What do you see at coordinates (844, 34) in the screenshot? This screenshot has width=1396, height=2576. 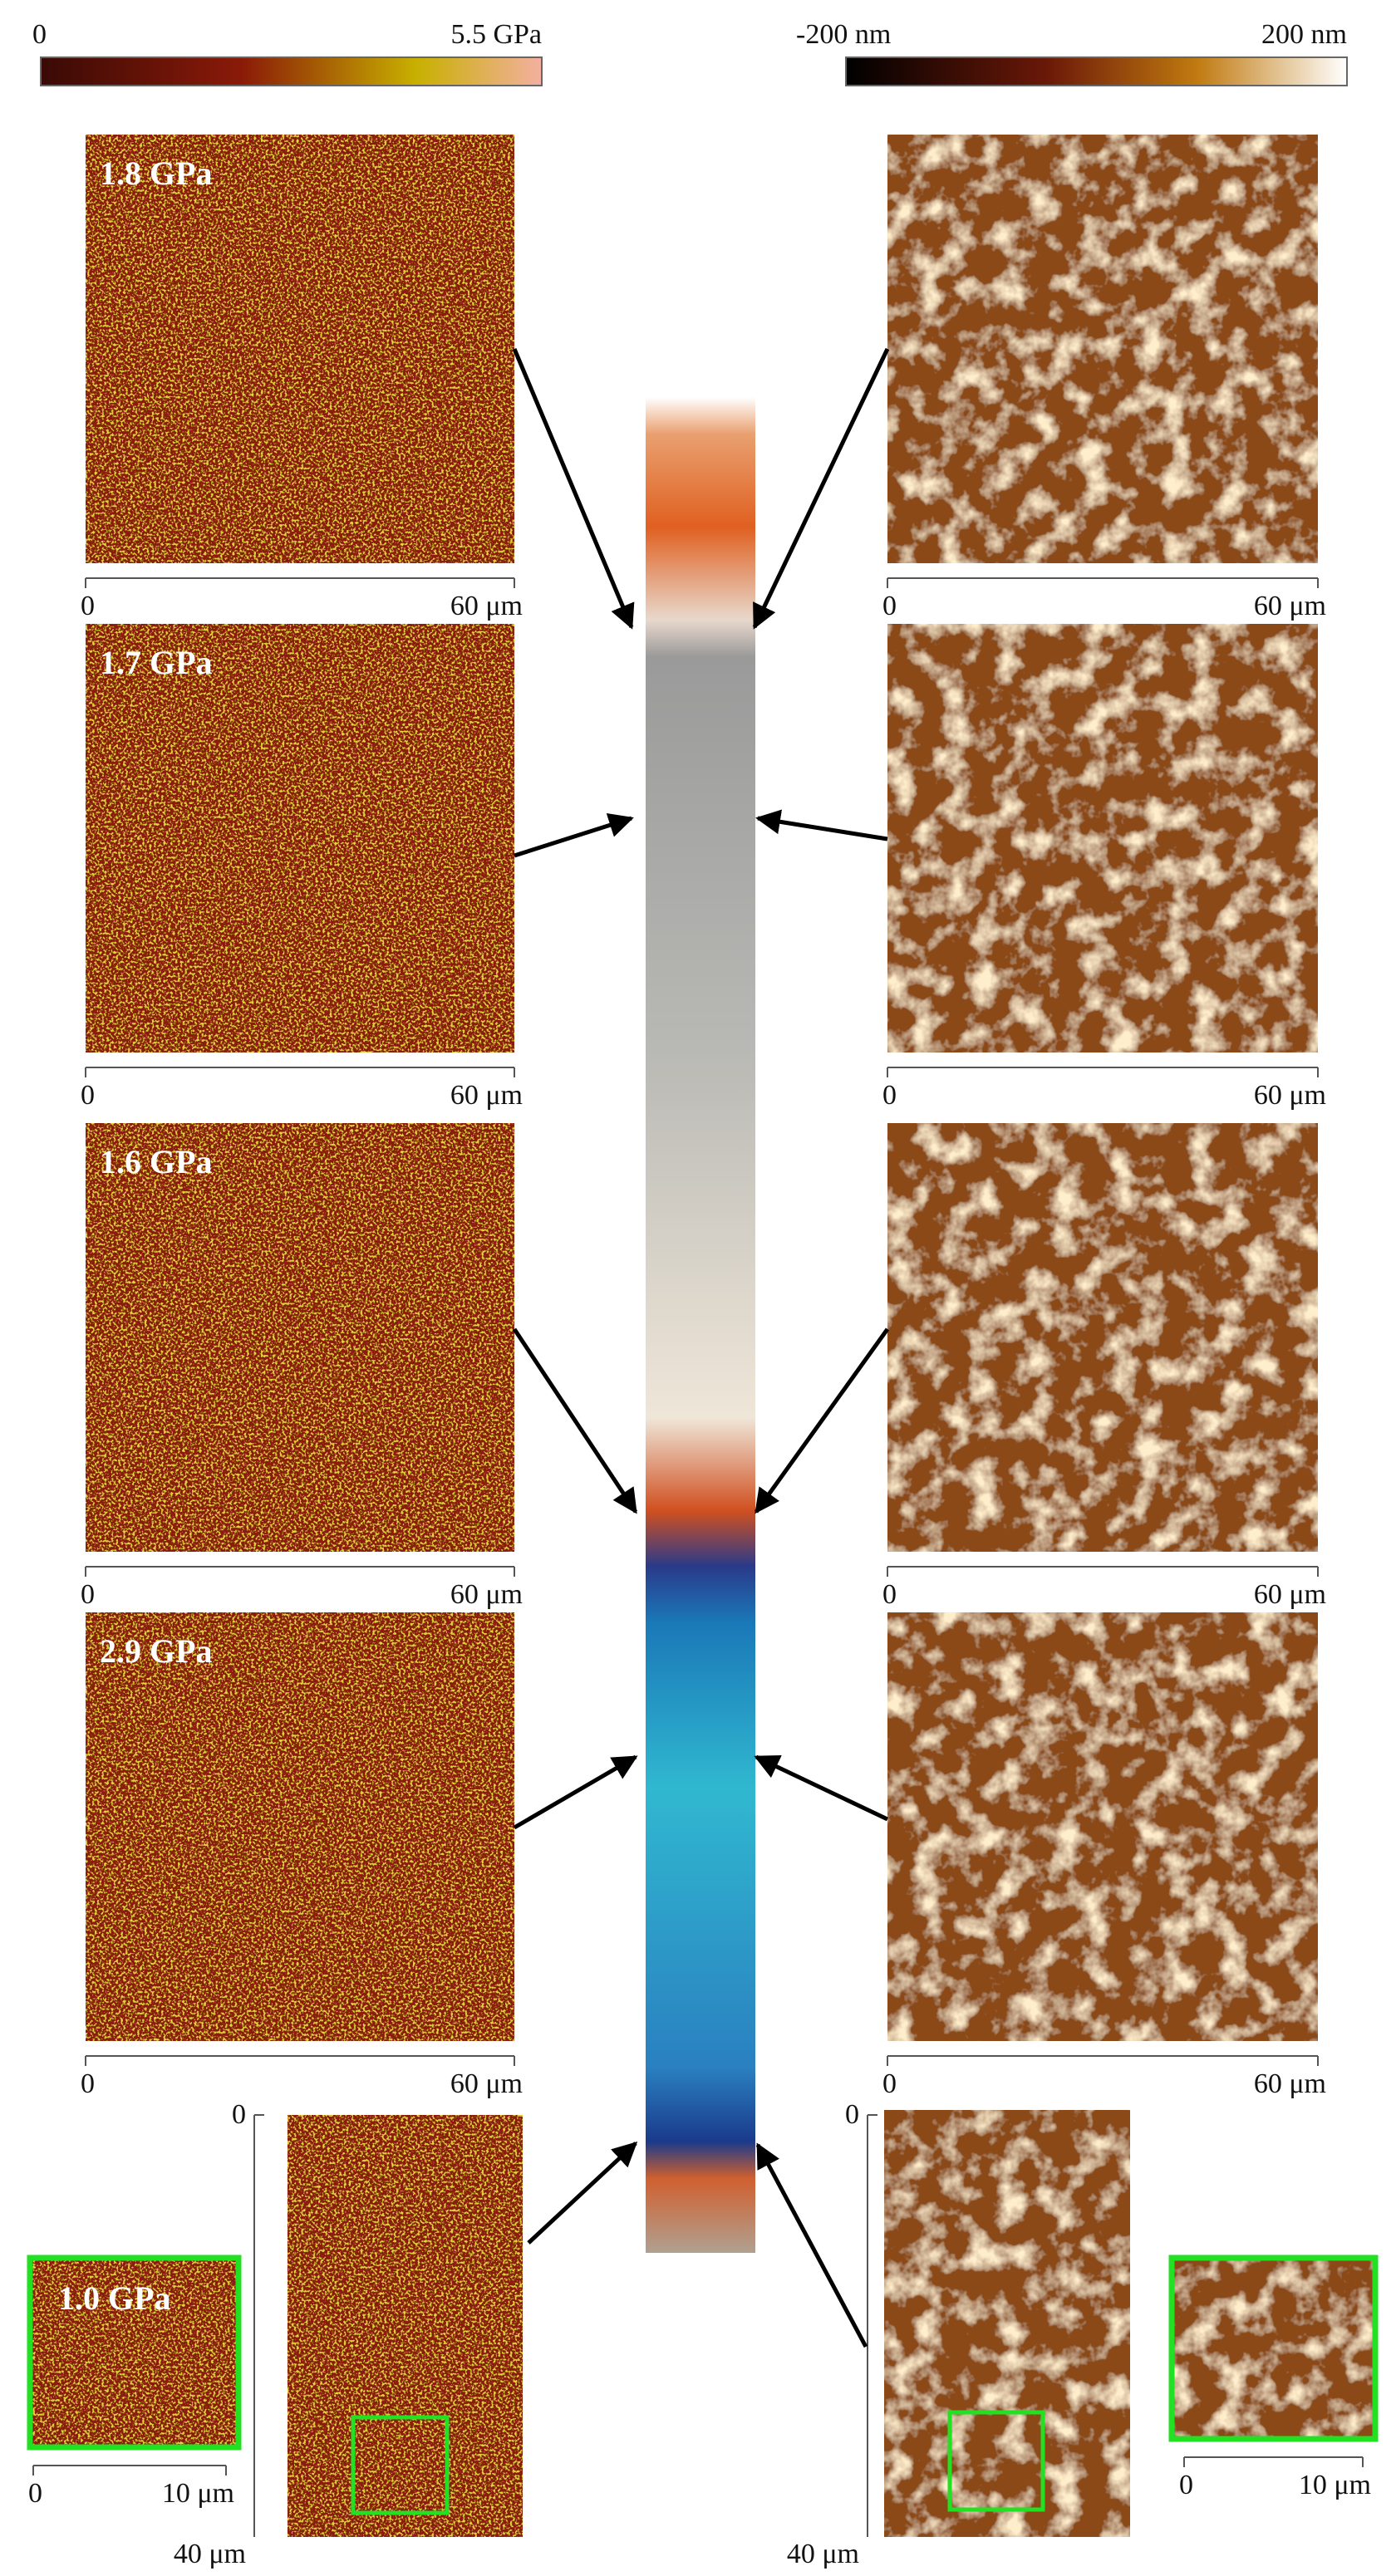 I see `colorbar-min: -200 nm` at bounding box center [844, 34].